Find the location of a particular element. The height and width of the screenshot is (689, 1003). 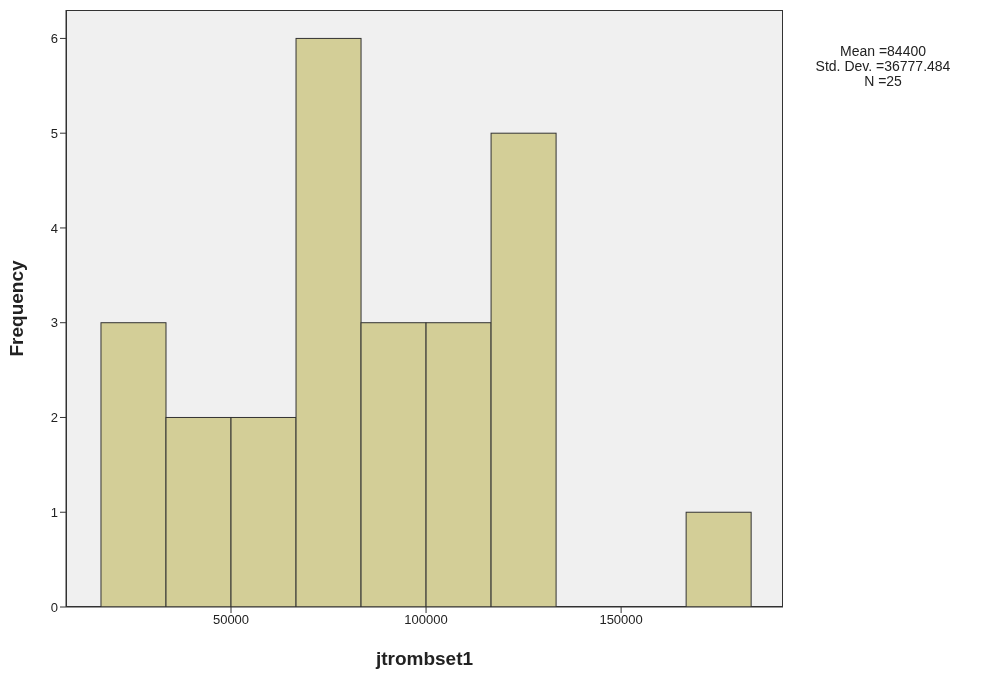

x-tick-label: 150000 is located at coordinates (621, 620).